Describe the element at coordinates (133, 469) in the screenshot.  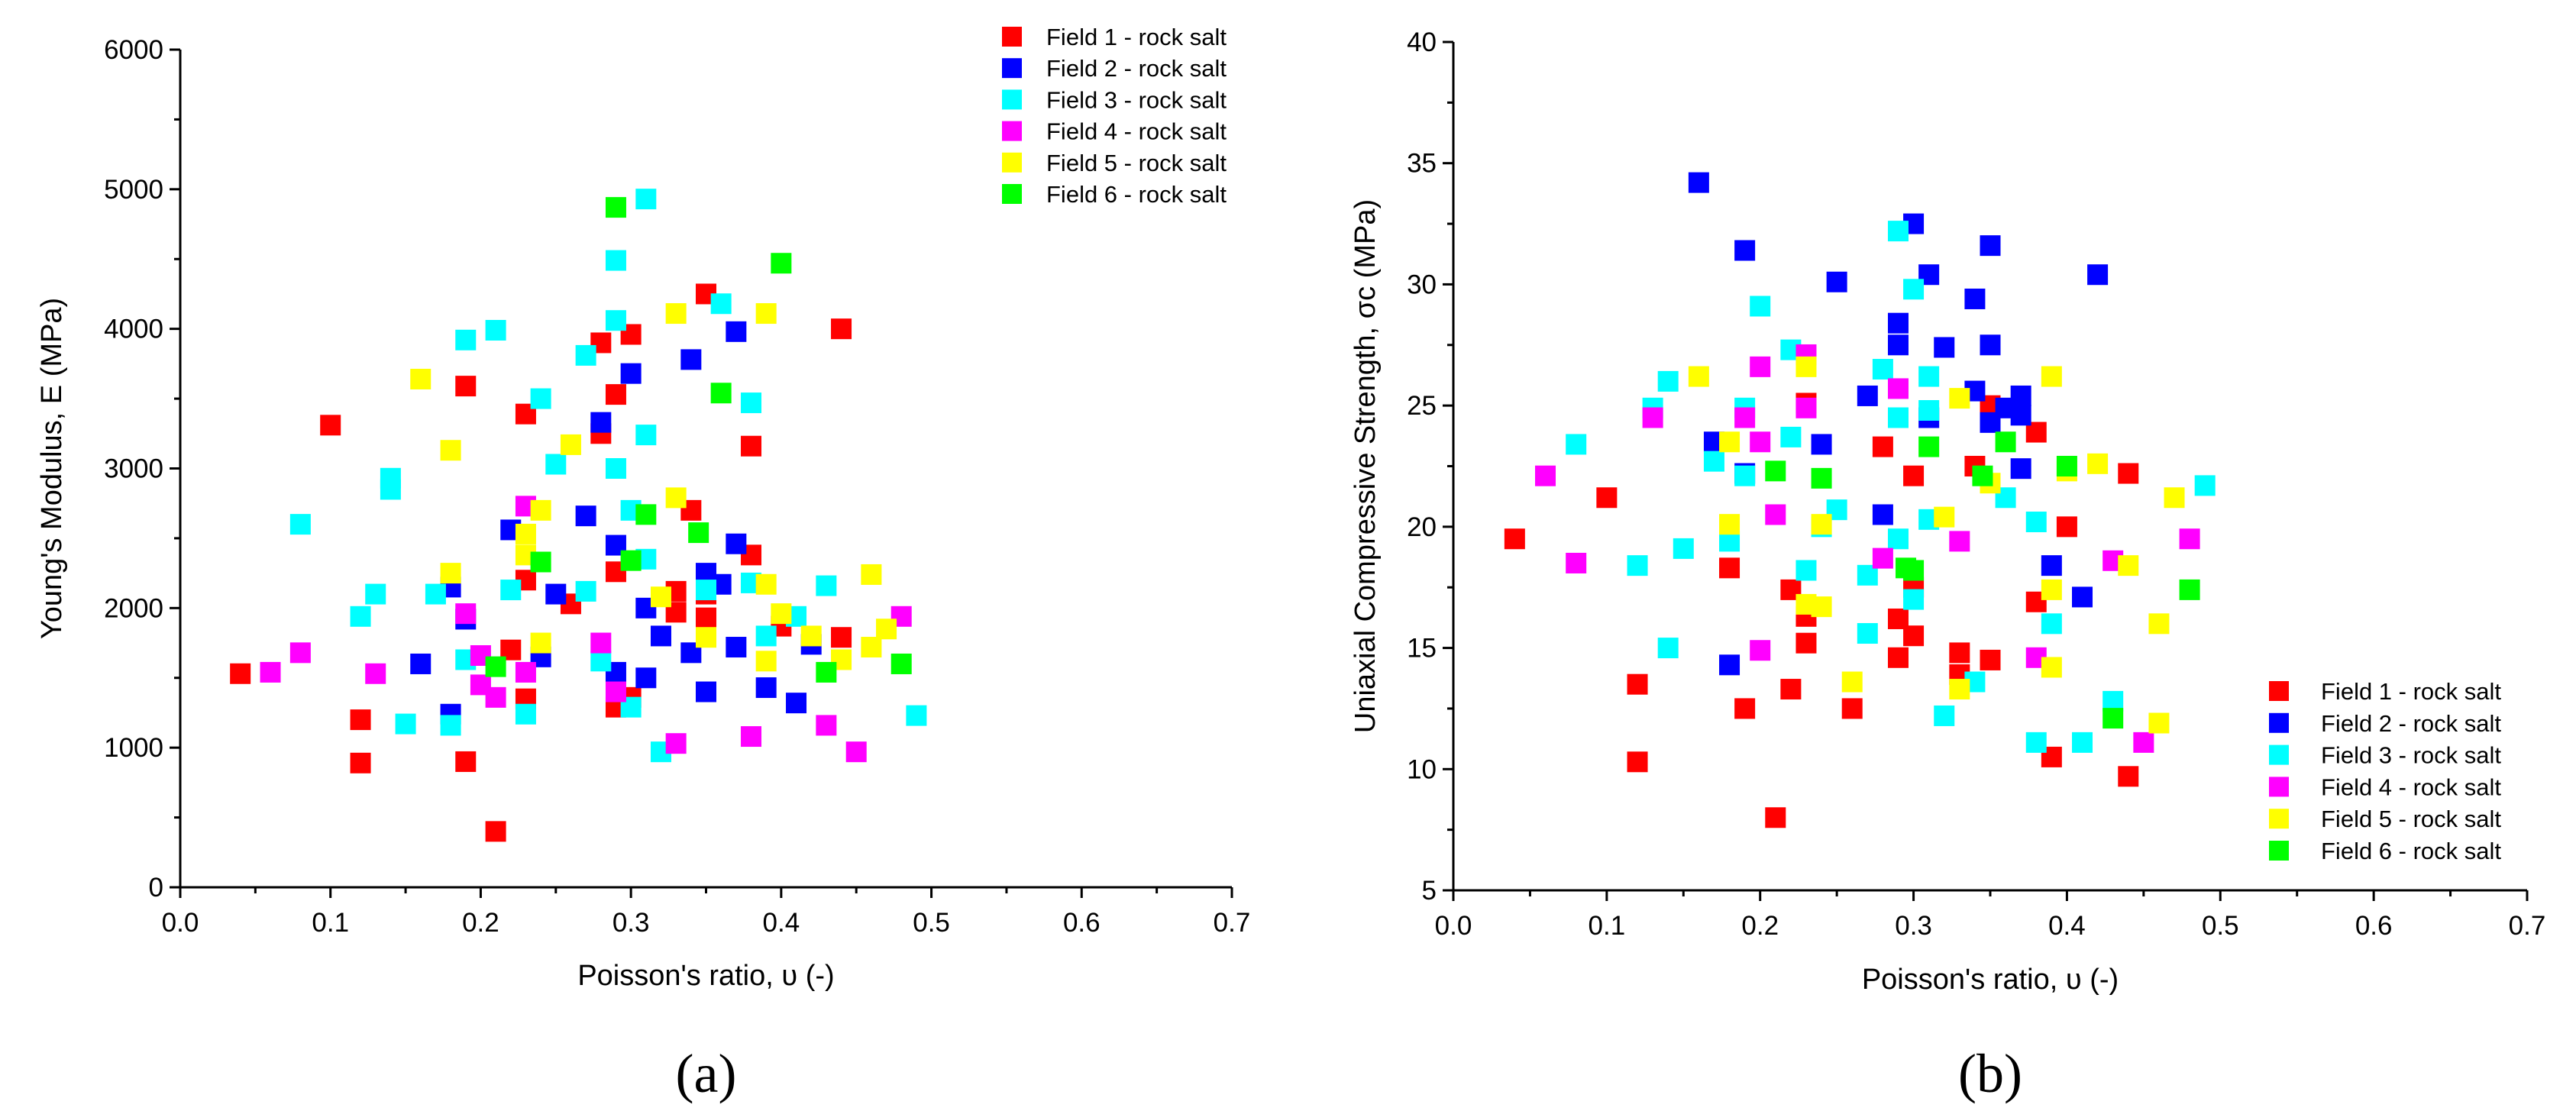
I see `y-tick-label: 3000` at that location.